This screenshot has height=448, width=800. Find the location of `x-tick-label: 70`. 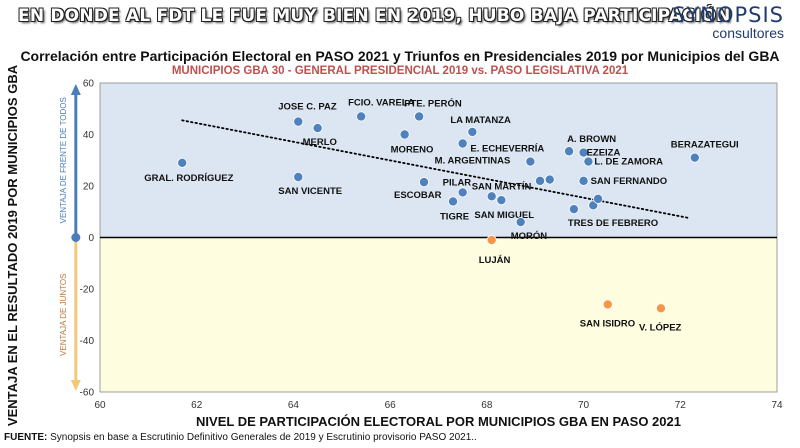

x-tick-label: 70 is located at coordinates (584, 405).